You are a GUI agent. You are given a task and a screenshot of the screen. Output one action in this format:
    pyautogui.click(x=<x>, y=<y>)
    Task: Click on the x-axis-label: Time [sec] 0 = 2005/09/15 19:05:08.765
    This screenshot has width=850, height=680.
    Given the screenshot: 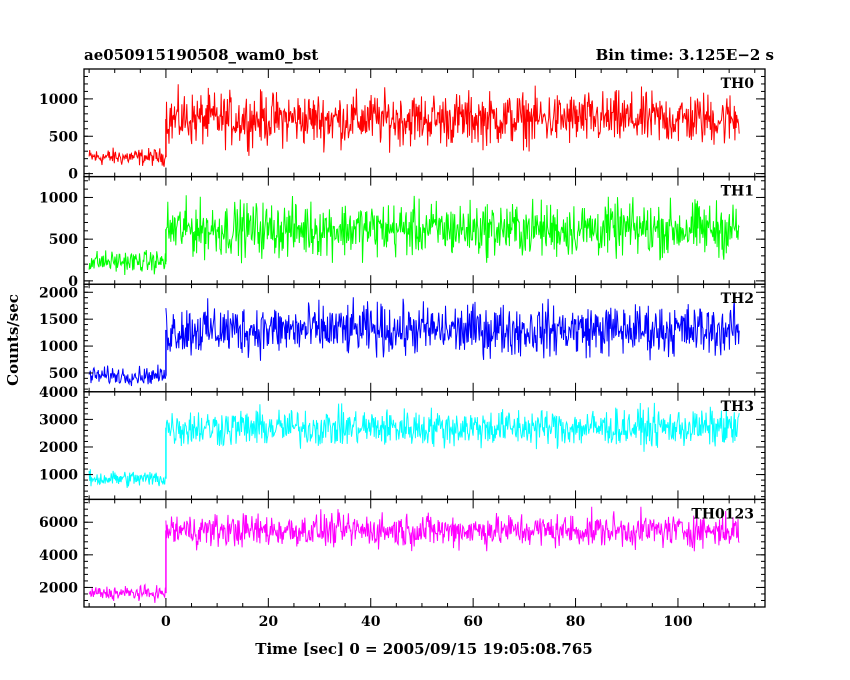 What is the action you would take?
    pyautogui.click(x=423, y=649)
    